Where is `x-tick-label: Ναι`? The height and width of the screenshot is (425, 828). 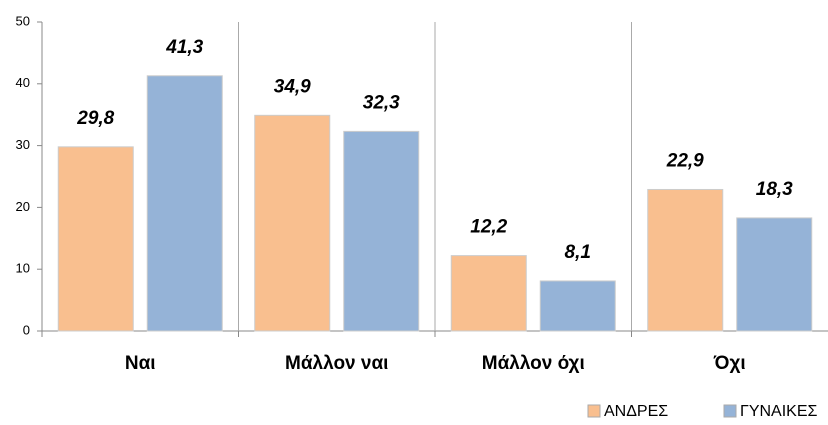 x-tick-label: Ναι is located at coordinates (140, 363).